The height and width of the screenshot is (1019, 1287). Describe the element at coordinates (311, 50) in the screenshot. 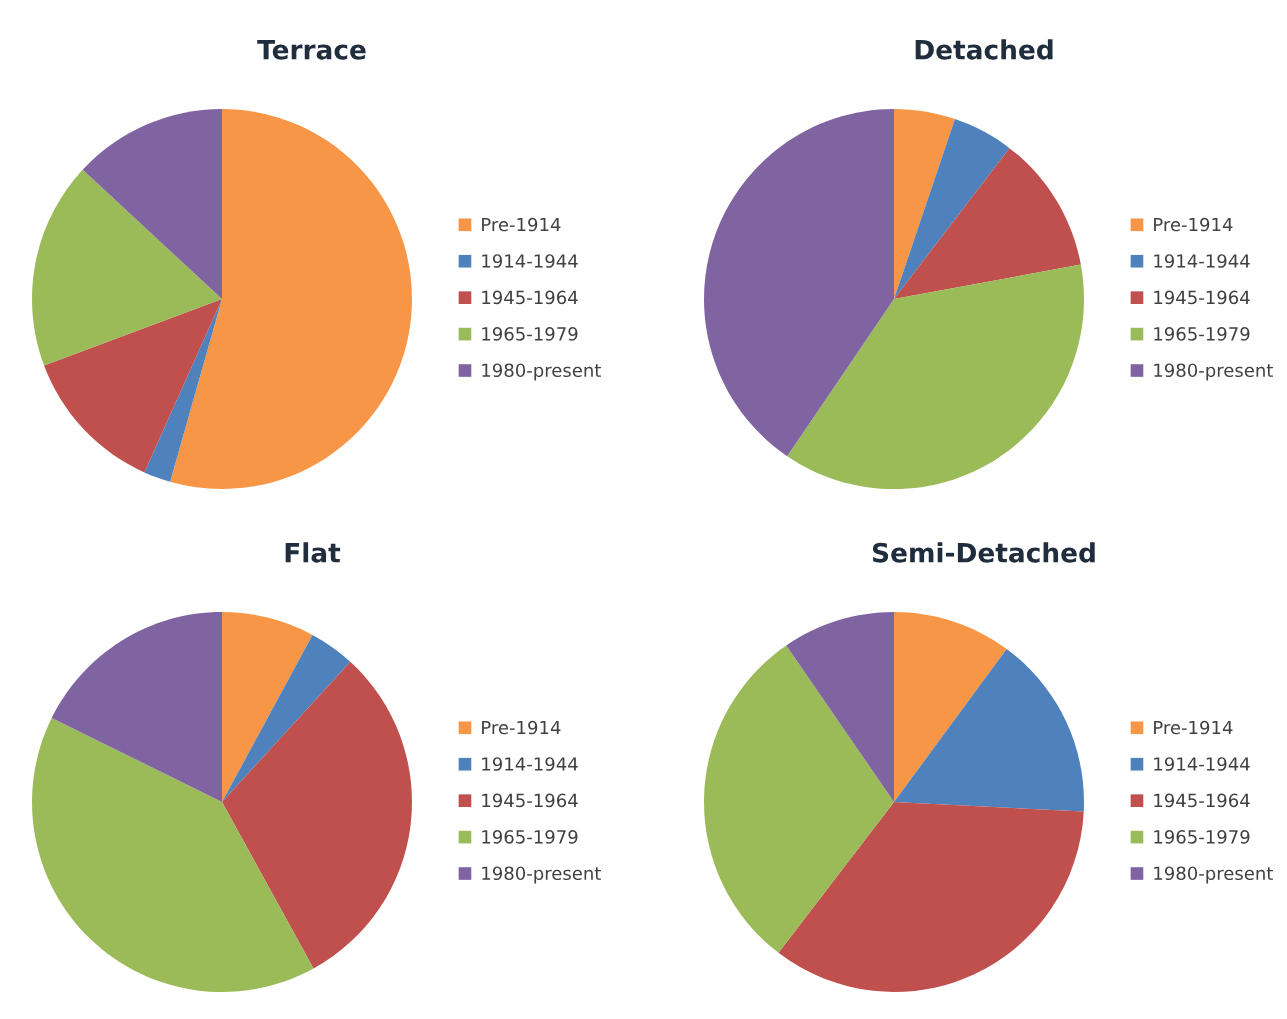

I see `chart-title: Terrace` at that location.